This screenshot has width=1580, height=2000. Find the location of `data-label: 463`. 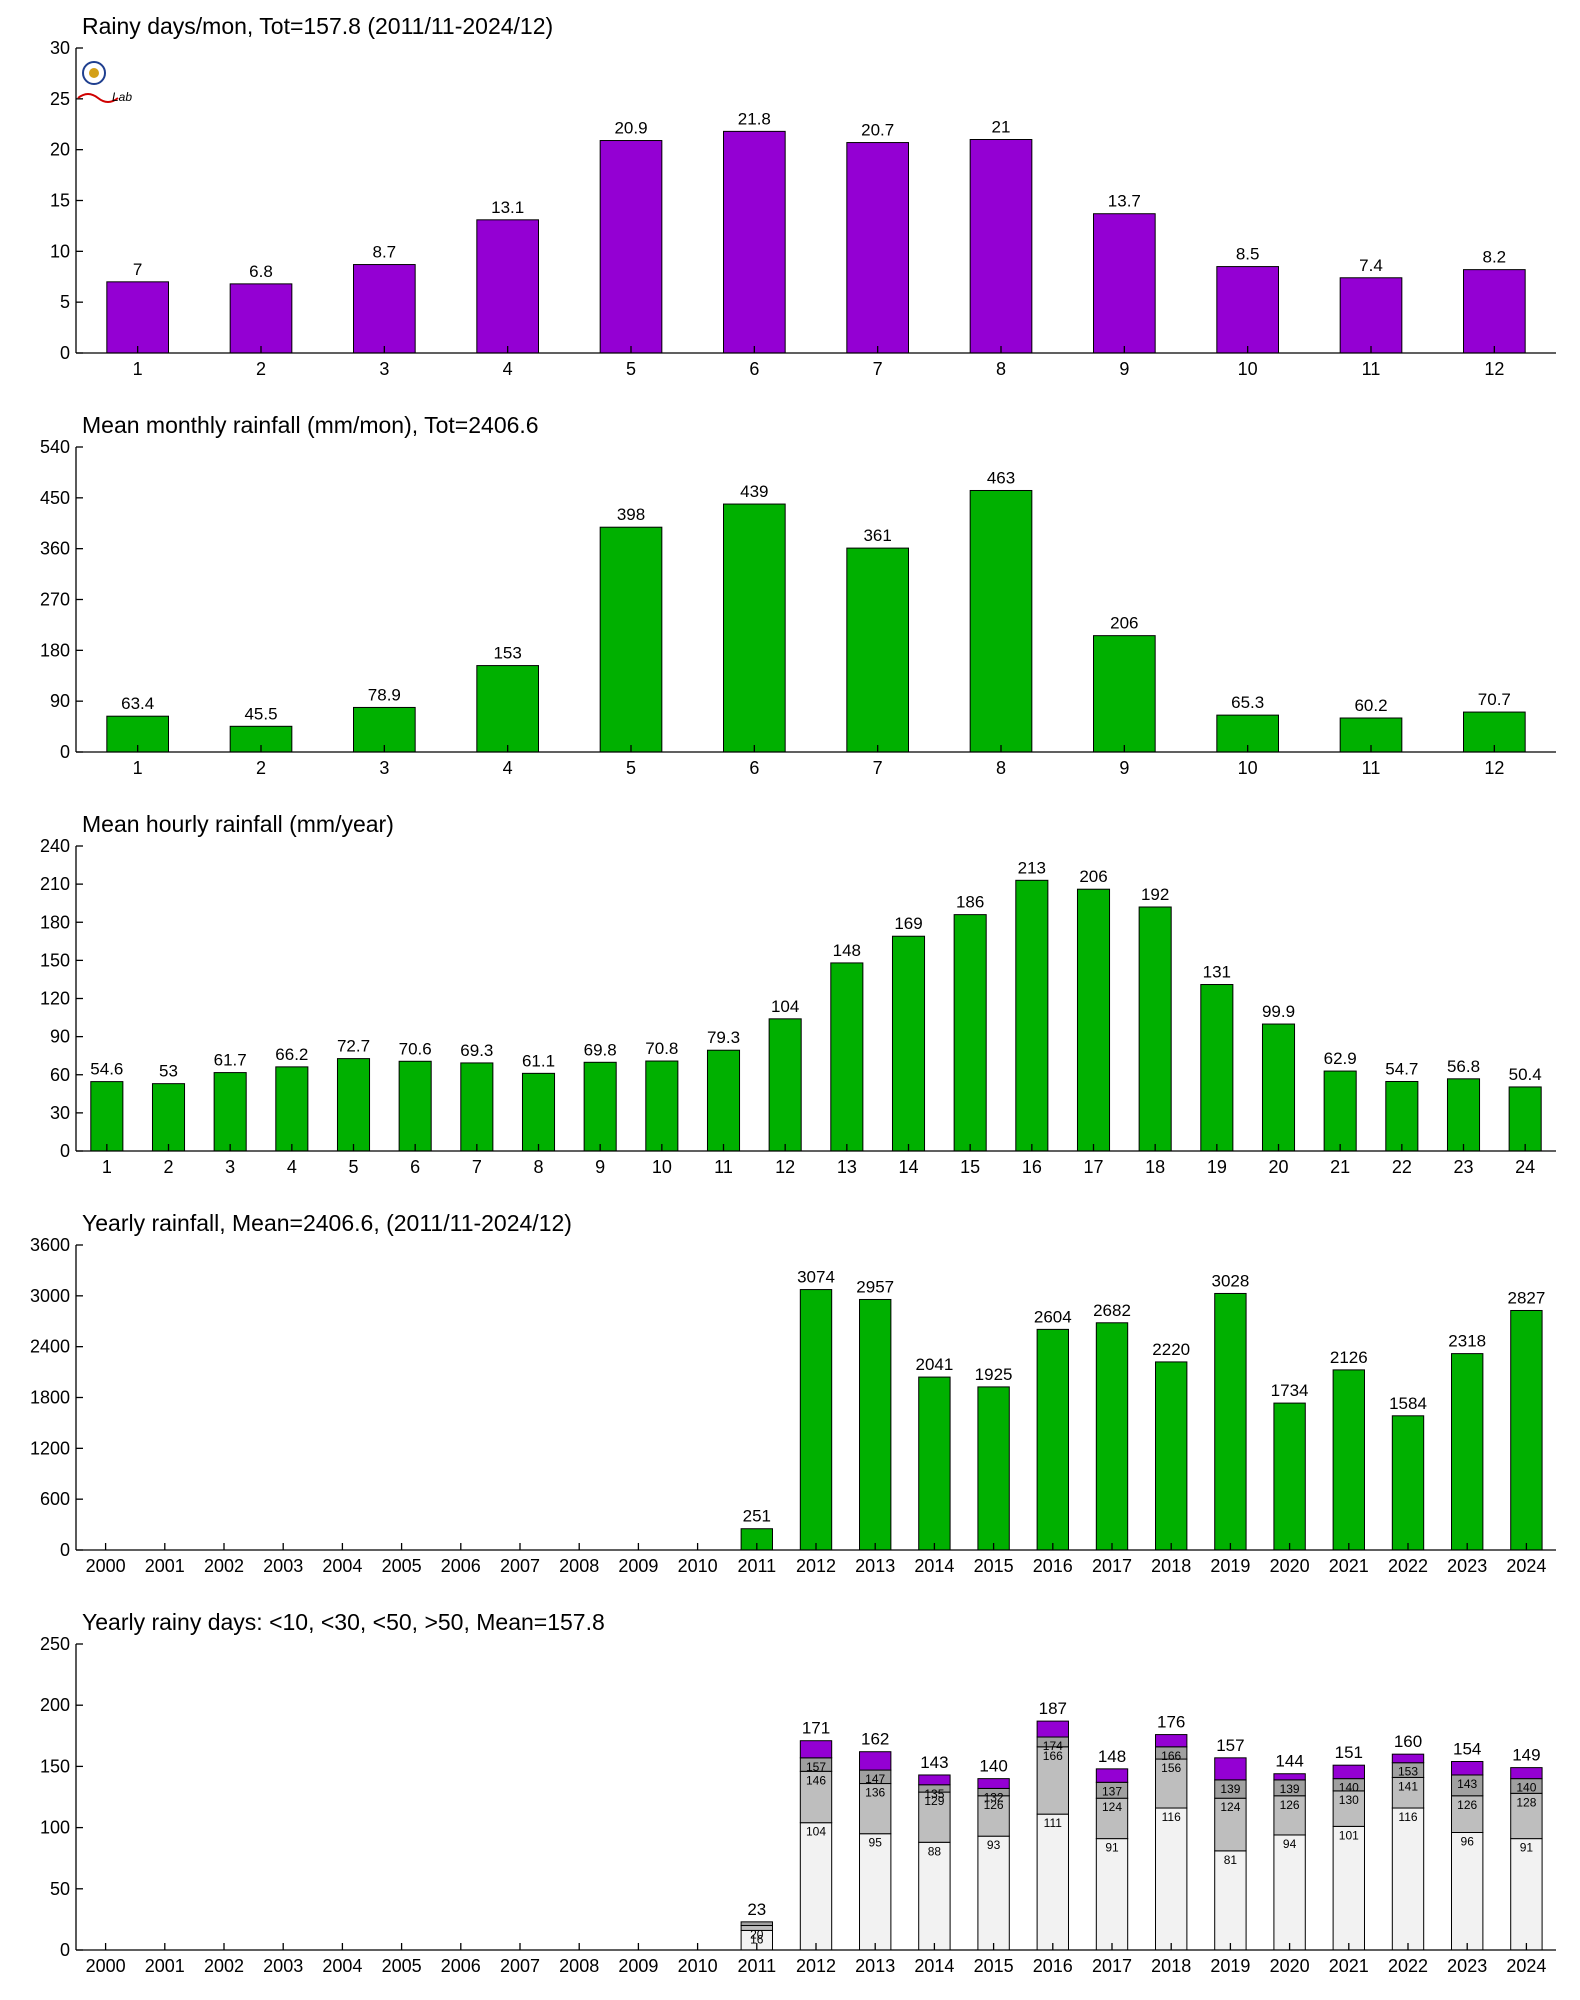

data-label: 463 is located at coordinates (1001, 477).